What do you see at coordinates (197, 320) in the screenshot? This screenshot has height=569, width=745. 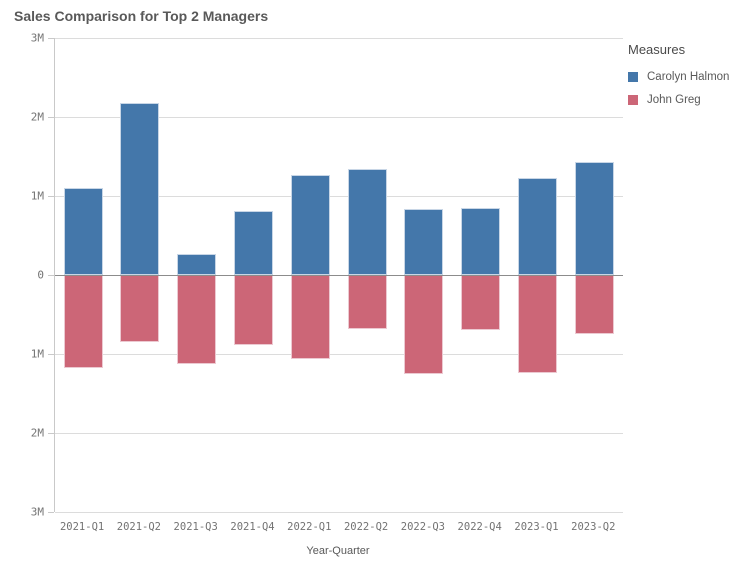 I see `bar-john-greg-2021-Q3` at bounding box center [197, 320].